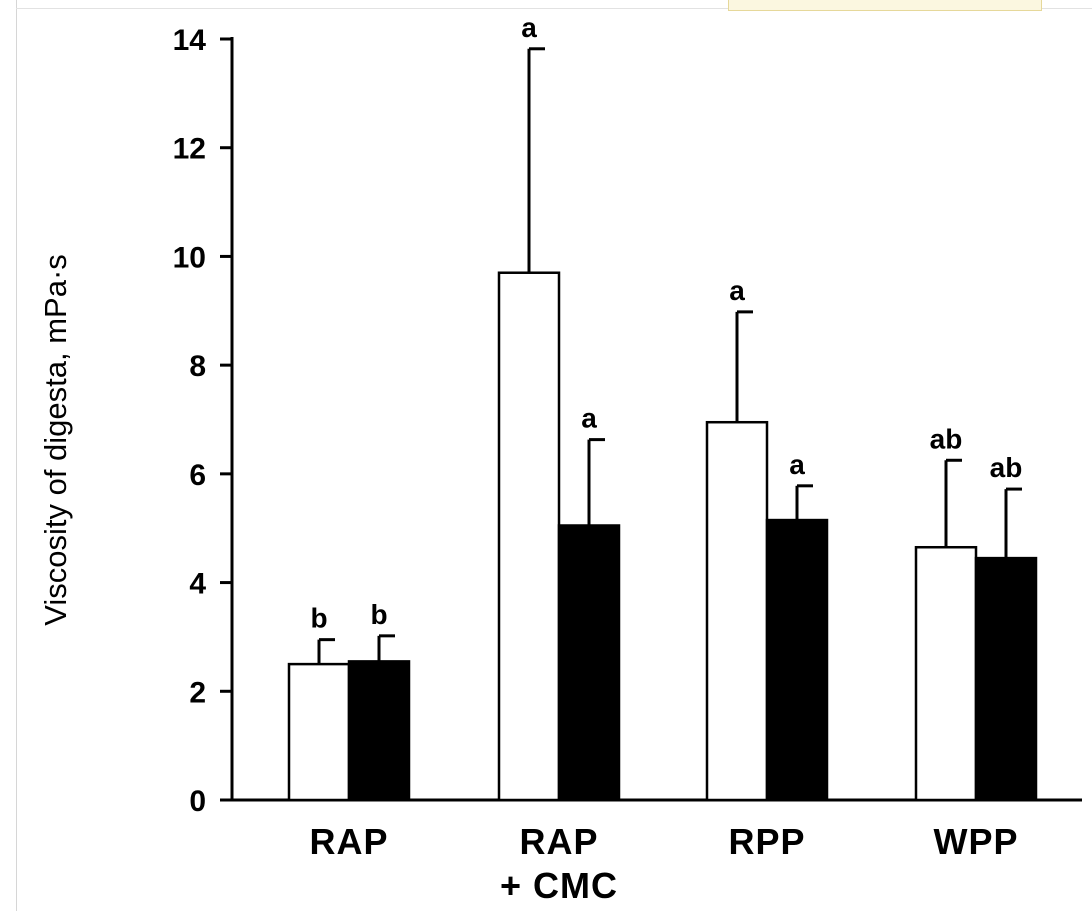 The width and height of the screenshot is (1092, 911). I want to click on y-tick-label: 0, so click(197, 801).